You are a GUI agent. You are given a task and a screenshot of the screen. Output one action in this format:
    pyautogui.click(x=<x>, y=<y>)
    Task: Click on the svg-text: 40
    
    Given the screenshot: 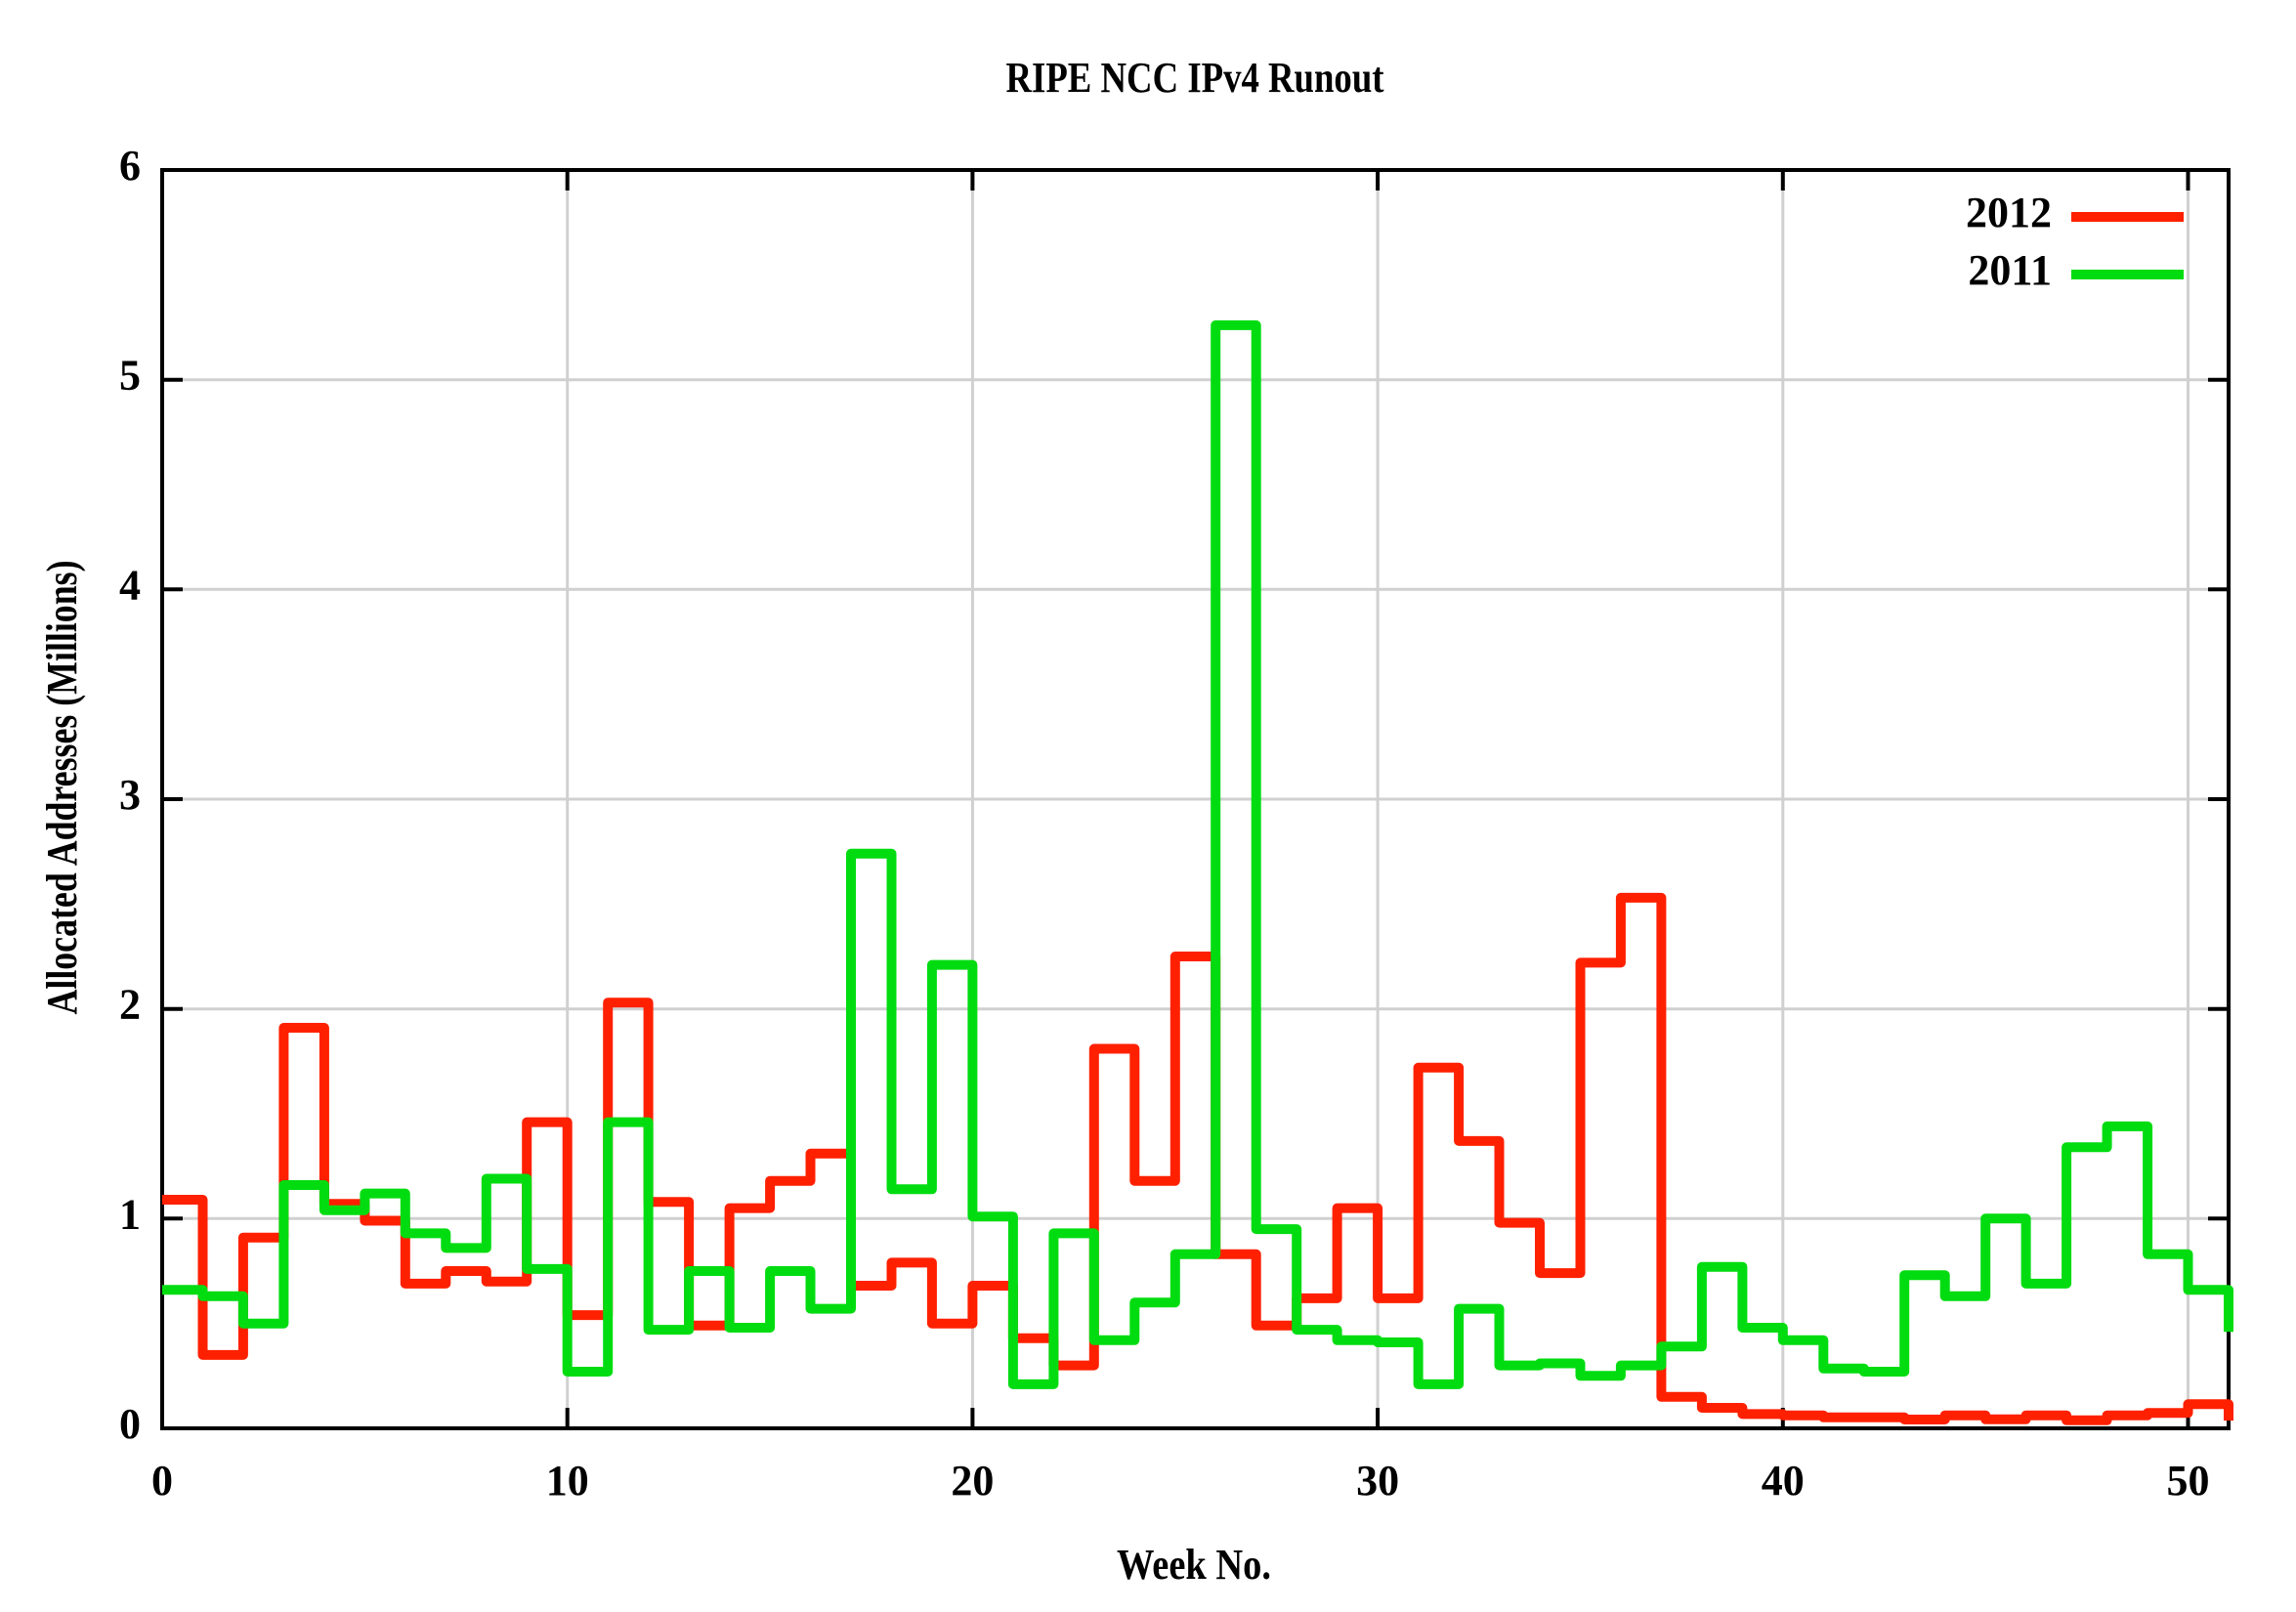 What is the action you would take?
    pyautogui.click(x=1783, y=1481)
    